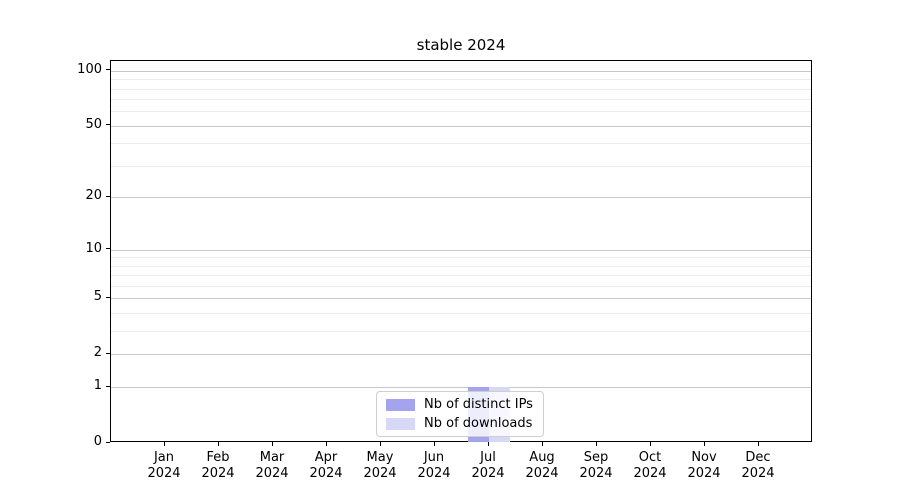 The image size is (900, 500). Describe the element at coordinates (434, 457) in the screenshot. I see `x-tick-month: Jun` at that location.